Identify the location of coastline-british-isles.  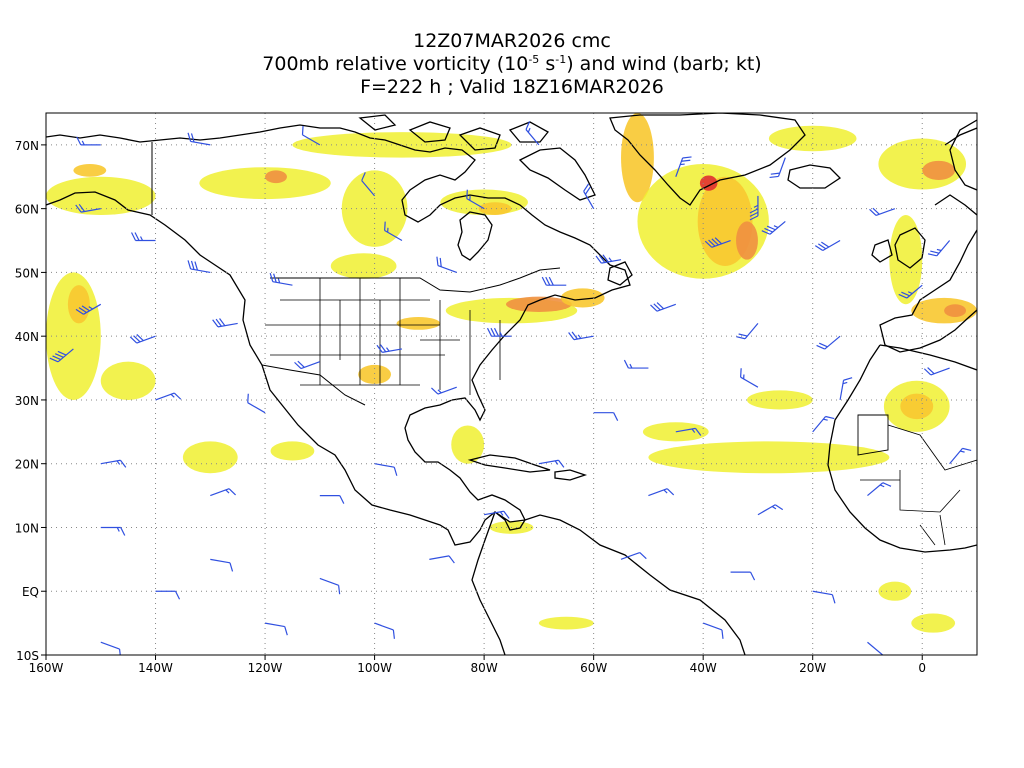
(898, 248).